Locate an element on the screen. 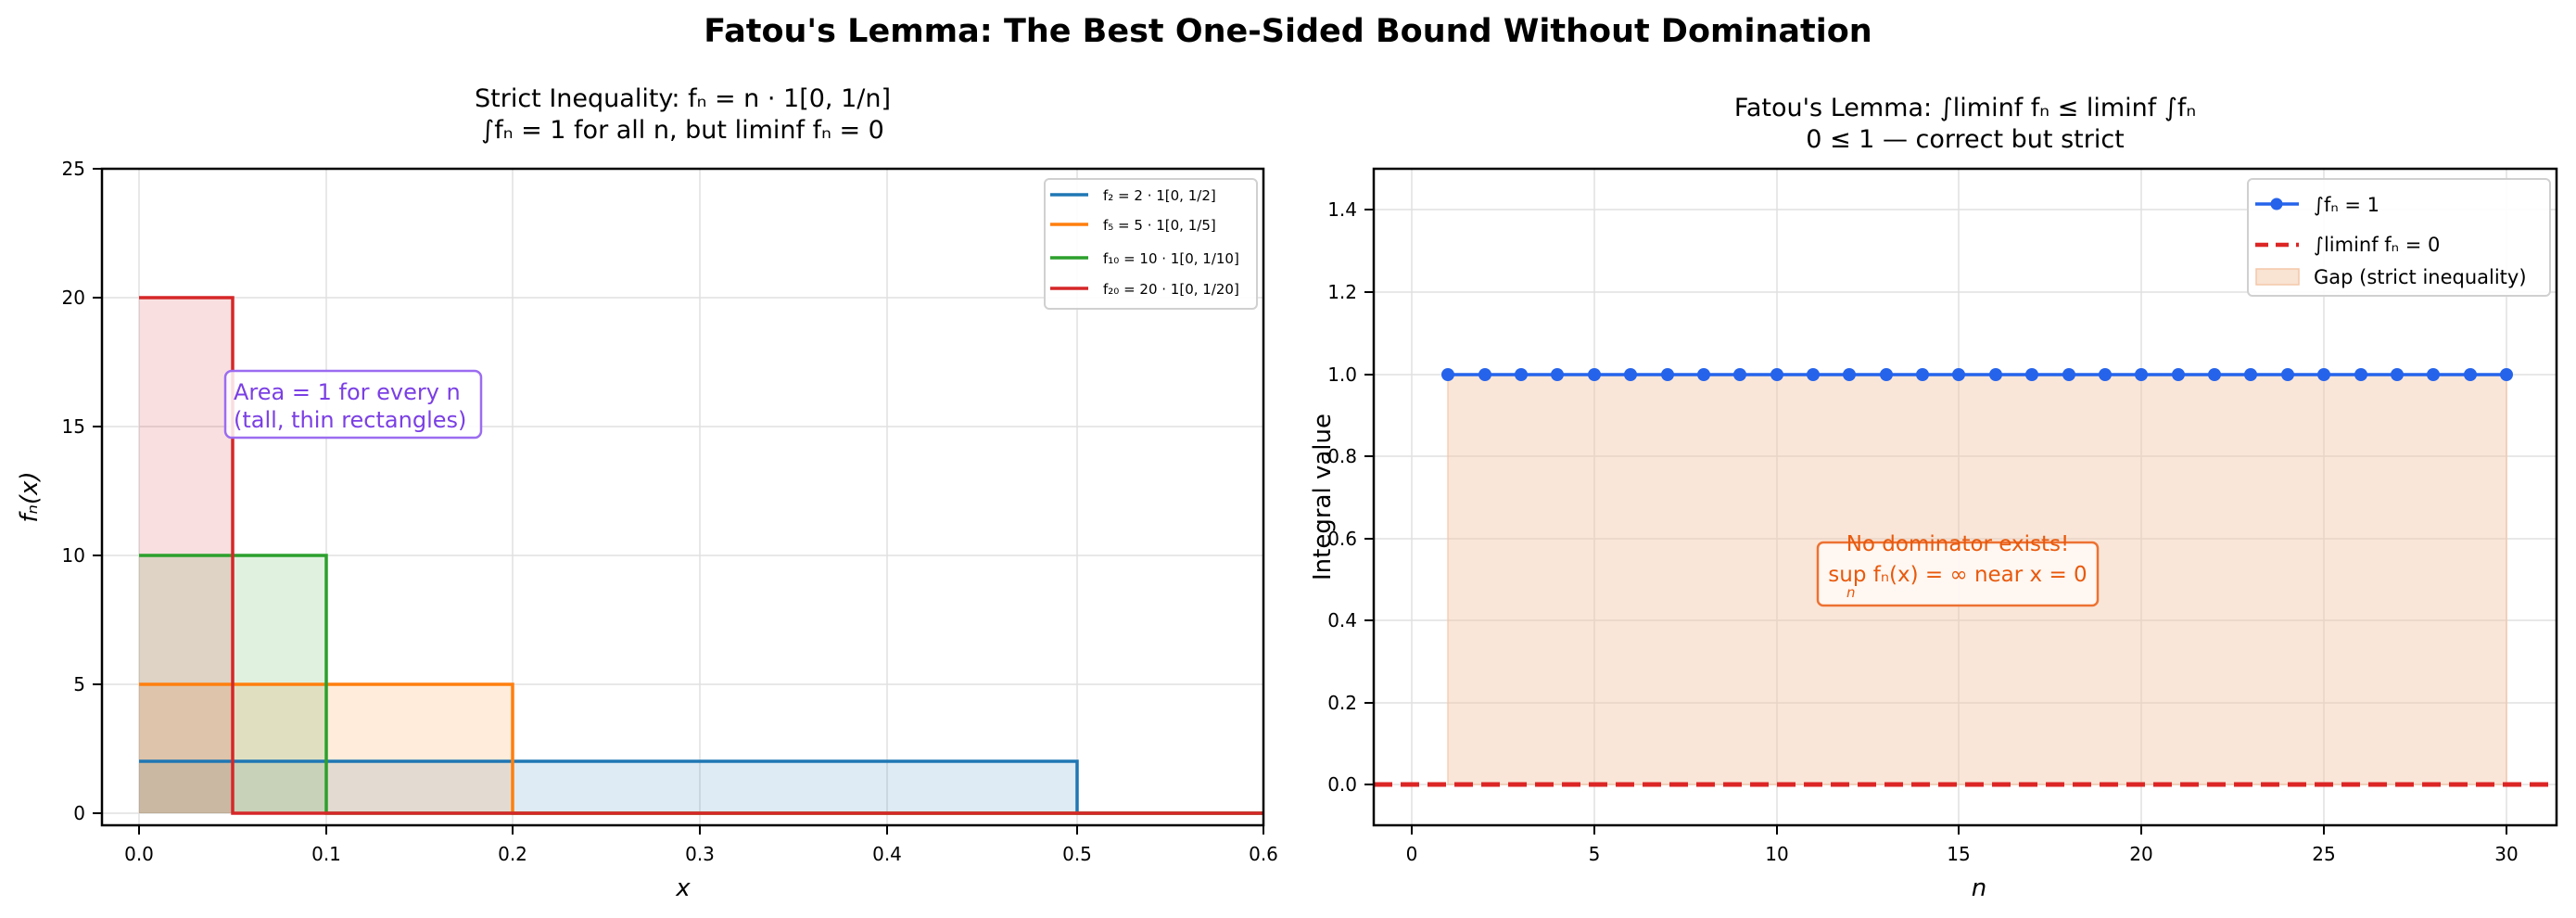 The width and height of the screenshot is (2576, 918). svg-text: f₅ = 5 · 1[0, 1/5] is located at coordinates (1159, 225).